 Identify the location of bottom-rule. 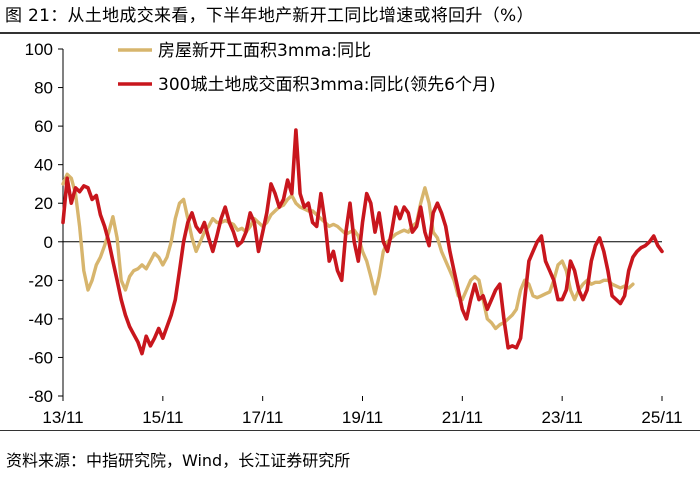
(350, 430).